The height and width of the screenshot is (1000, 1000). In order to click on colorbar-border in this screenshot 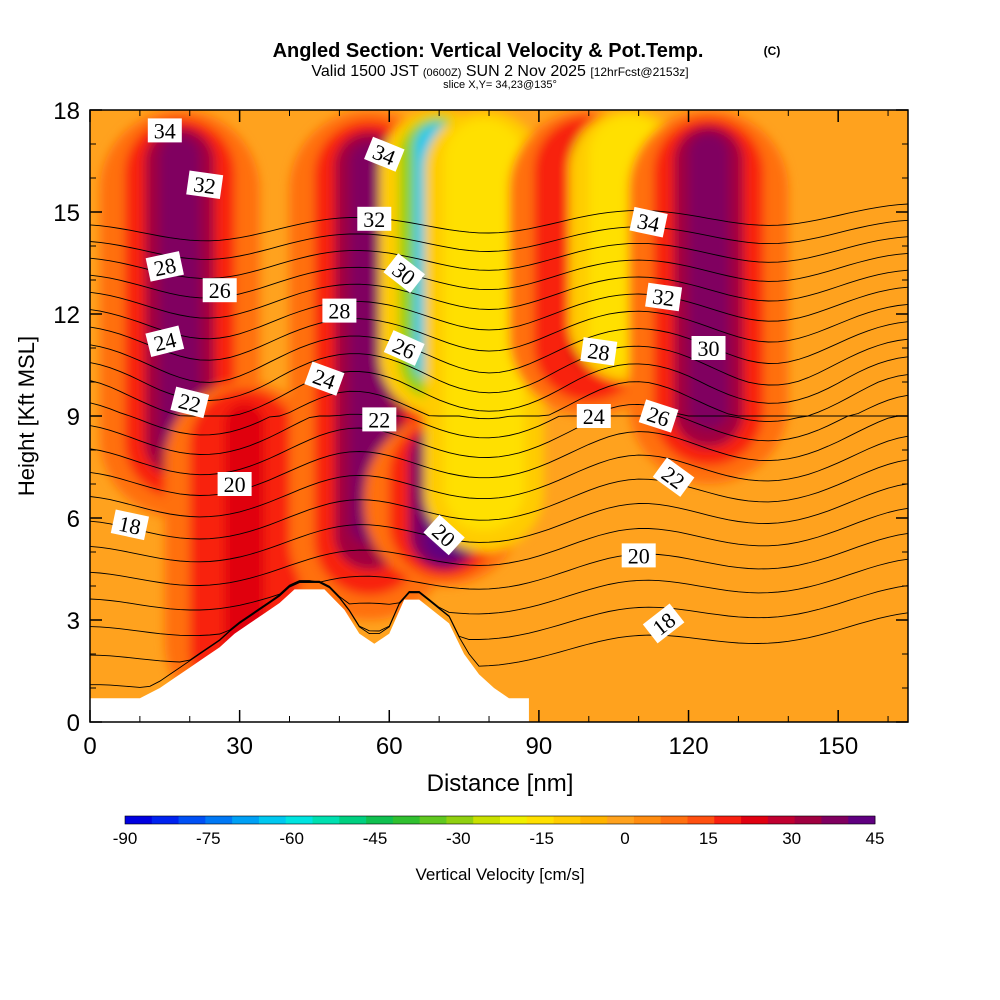, I will do `click(500, 820)`.